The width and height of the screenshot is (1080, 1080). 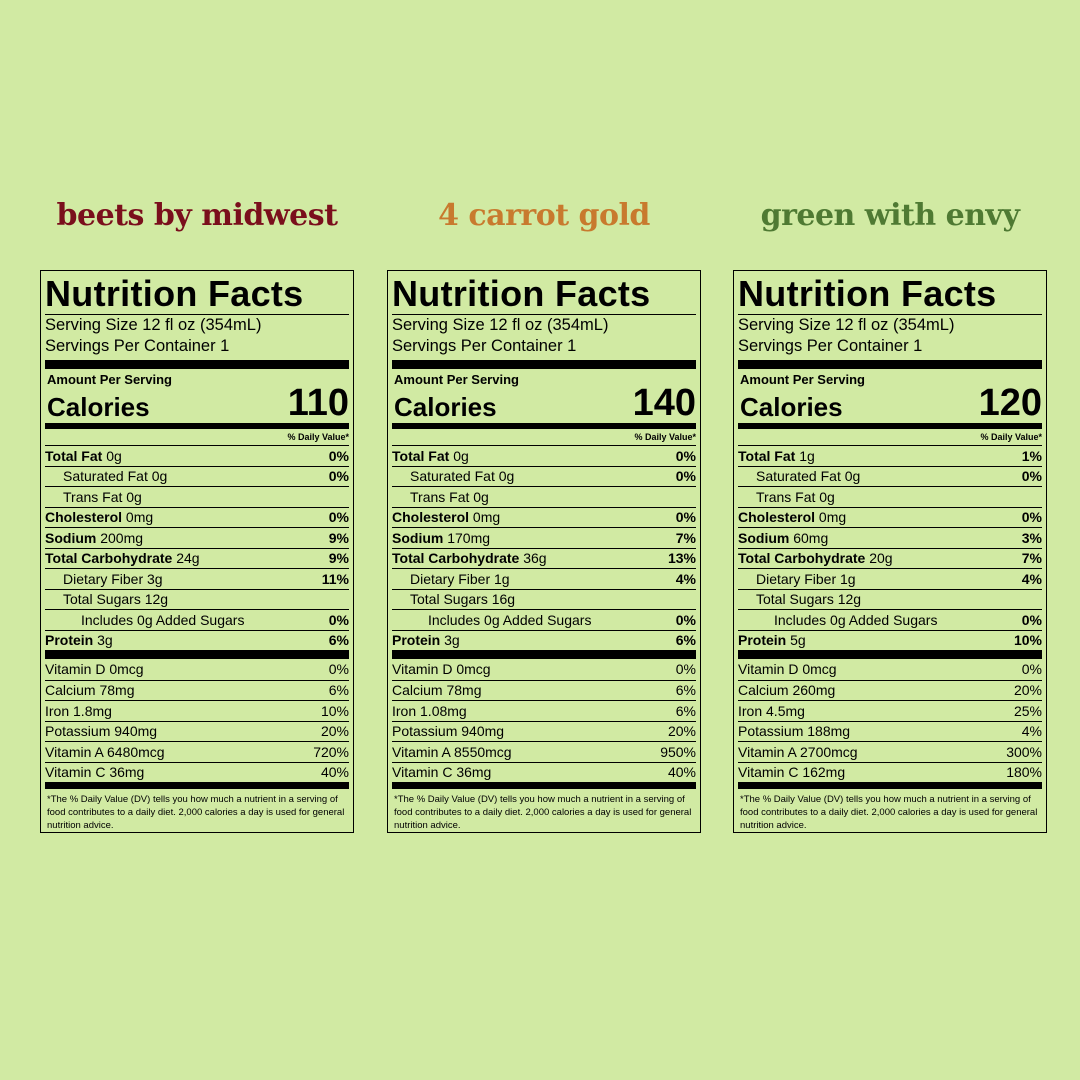 I want to click on dietary-fiber-pct: 4%, so click(x=1031, y=578).